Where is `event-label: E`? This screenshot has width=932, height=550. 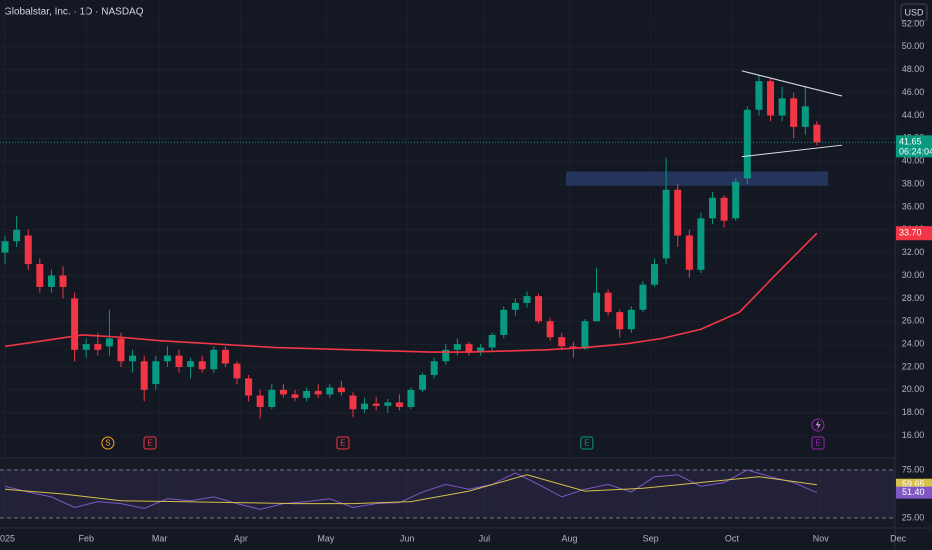 event-label: E is located at coordinates (149, 443).